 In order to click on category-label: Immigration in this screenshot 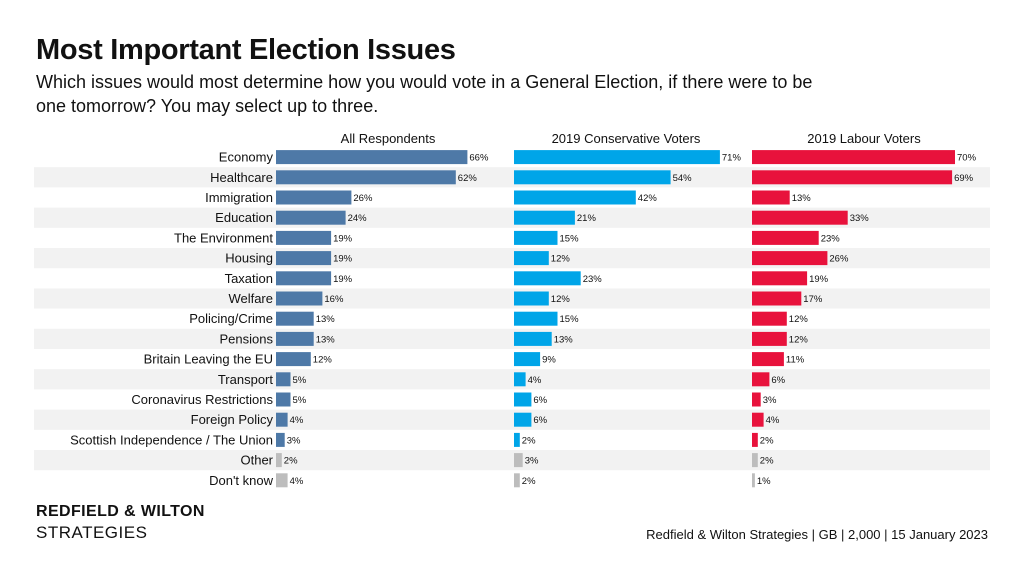, I will do `click(239, 197)`.